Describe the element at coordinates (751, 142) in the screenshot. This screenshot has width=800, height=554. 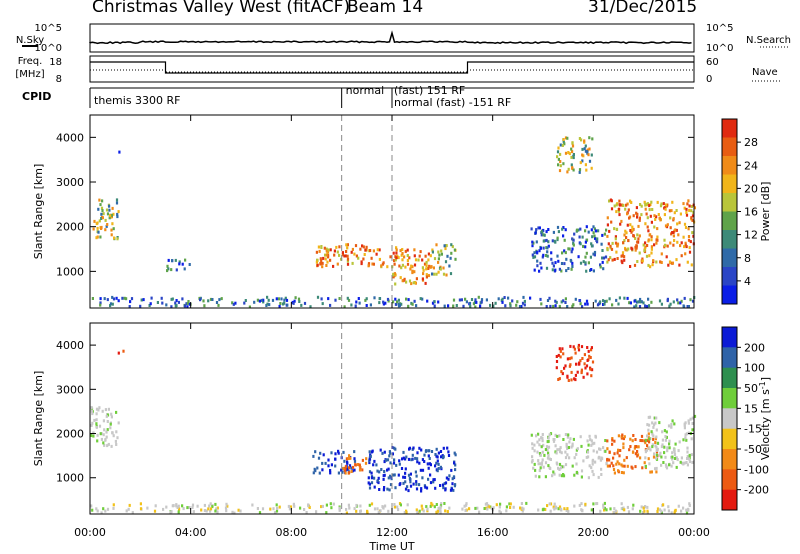
I see `power-colorbar-tick-label: 28` at that location.